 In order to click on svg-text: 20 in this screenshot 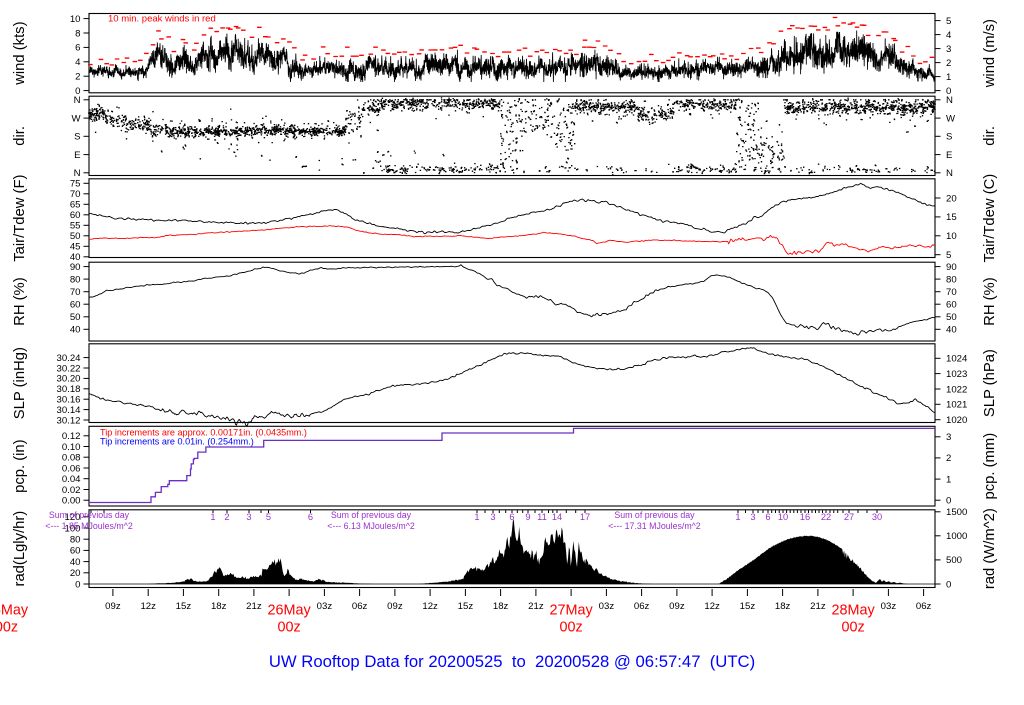, I will do `click(951, 198)`.